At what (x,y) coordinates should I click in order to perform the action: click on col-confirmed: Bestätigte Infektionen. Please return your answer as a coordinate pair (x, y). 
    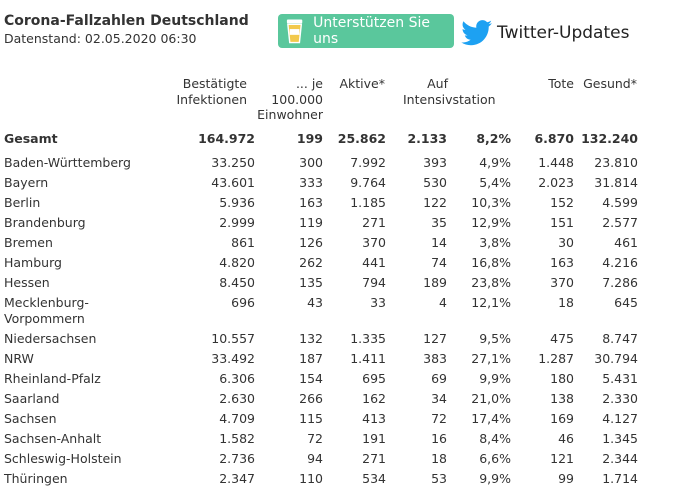
    Looking at the image, I should click on (212, 91).